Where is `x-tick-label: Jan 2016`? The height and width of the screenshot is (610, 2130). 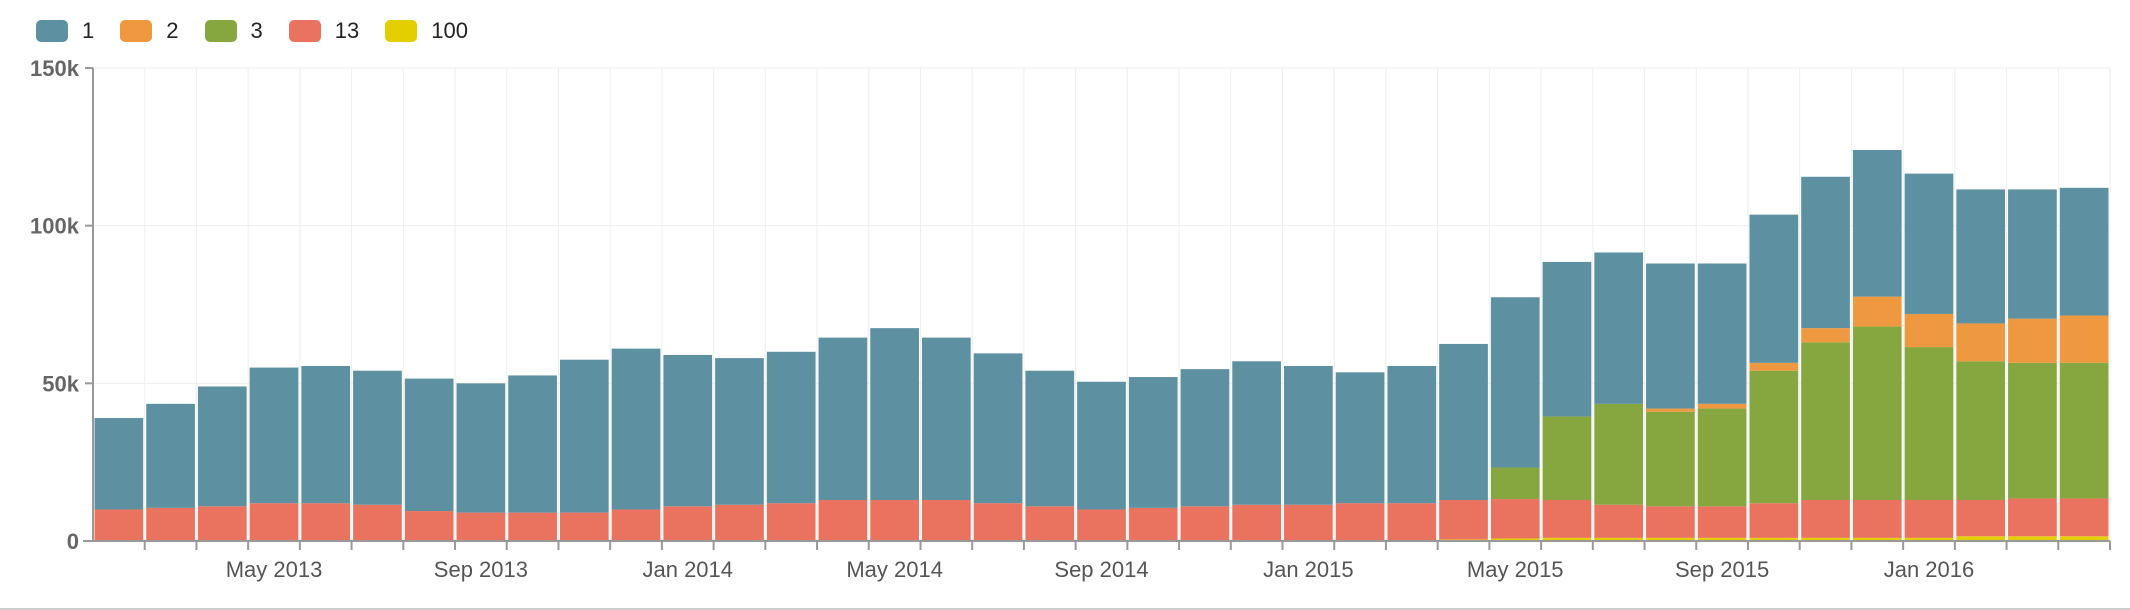 x-tick-label: Jan 2016 is located at coordinates (1929, 569).